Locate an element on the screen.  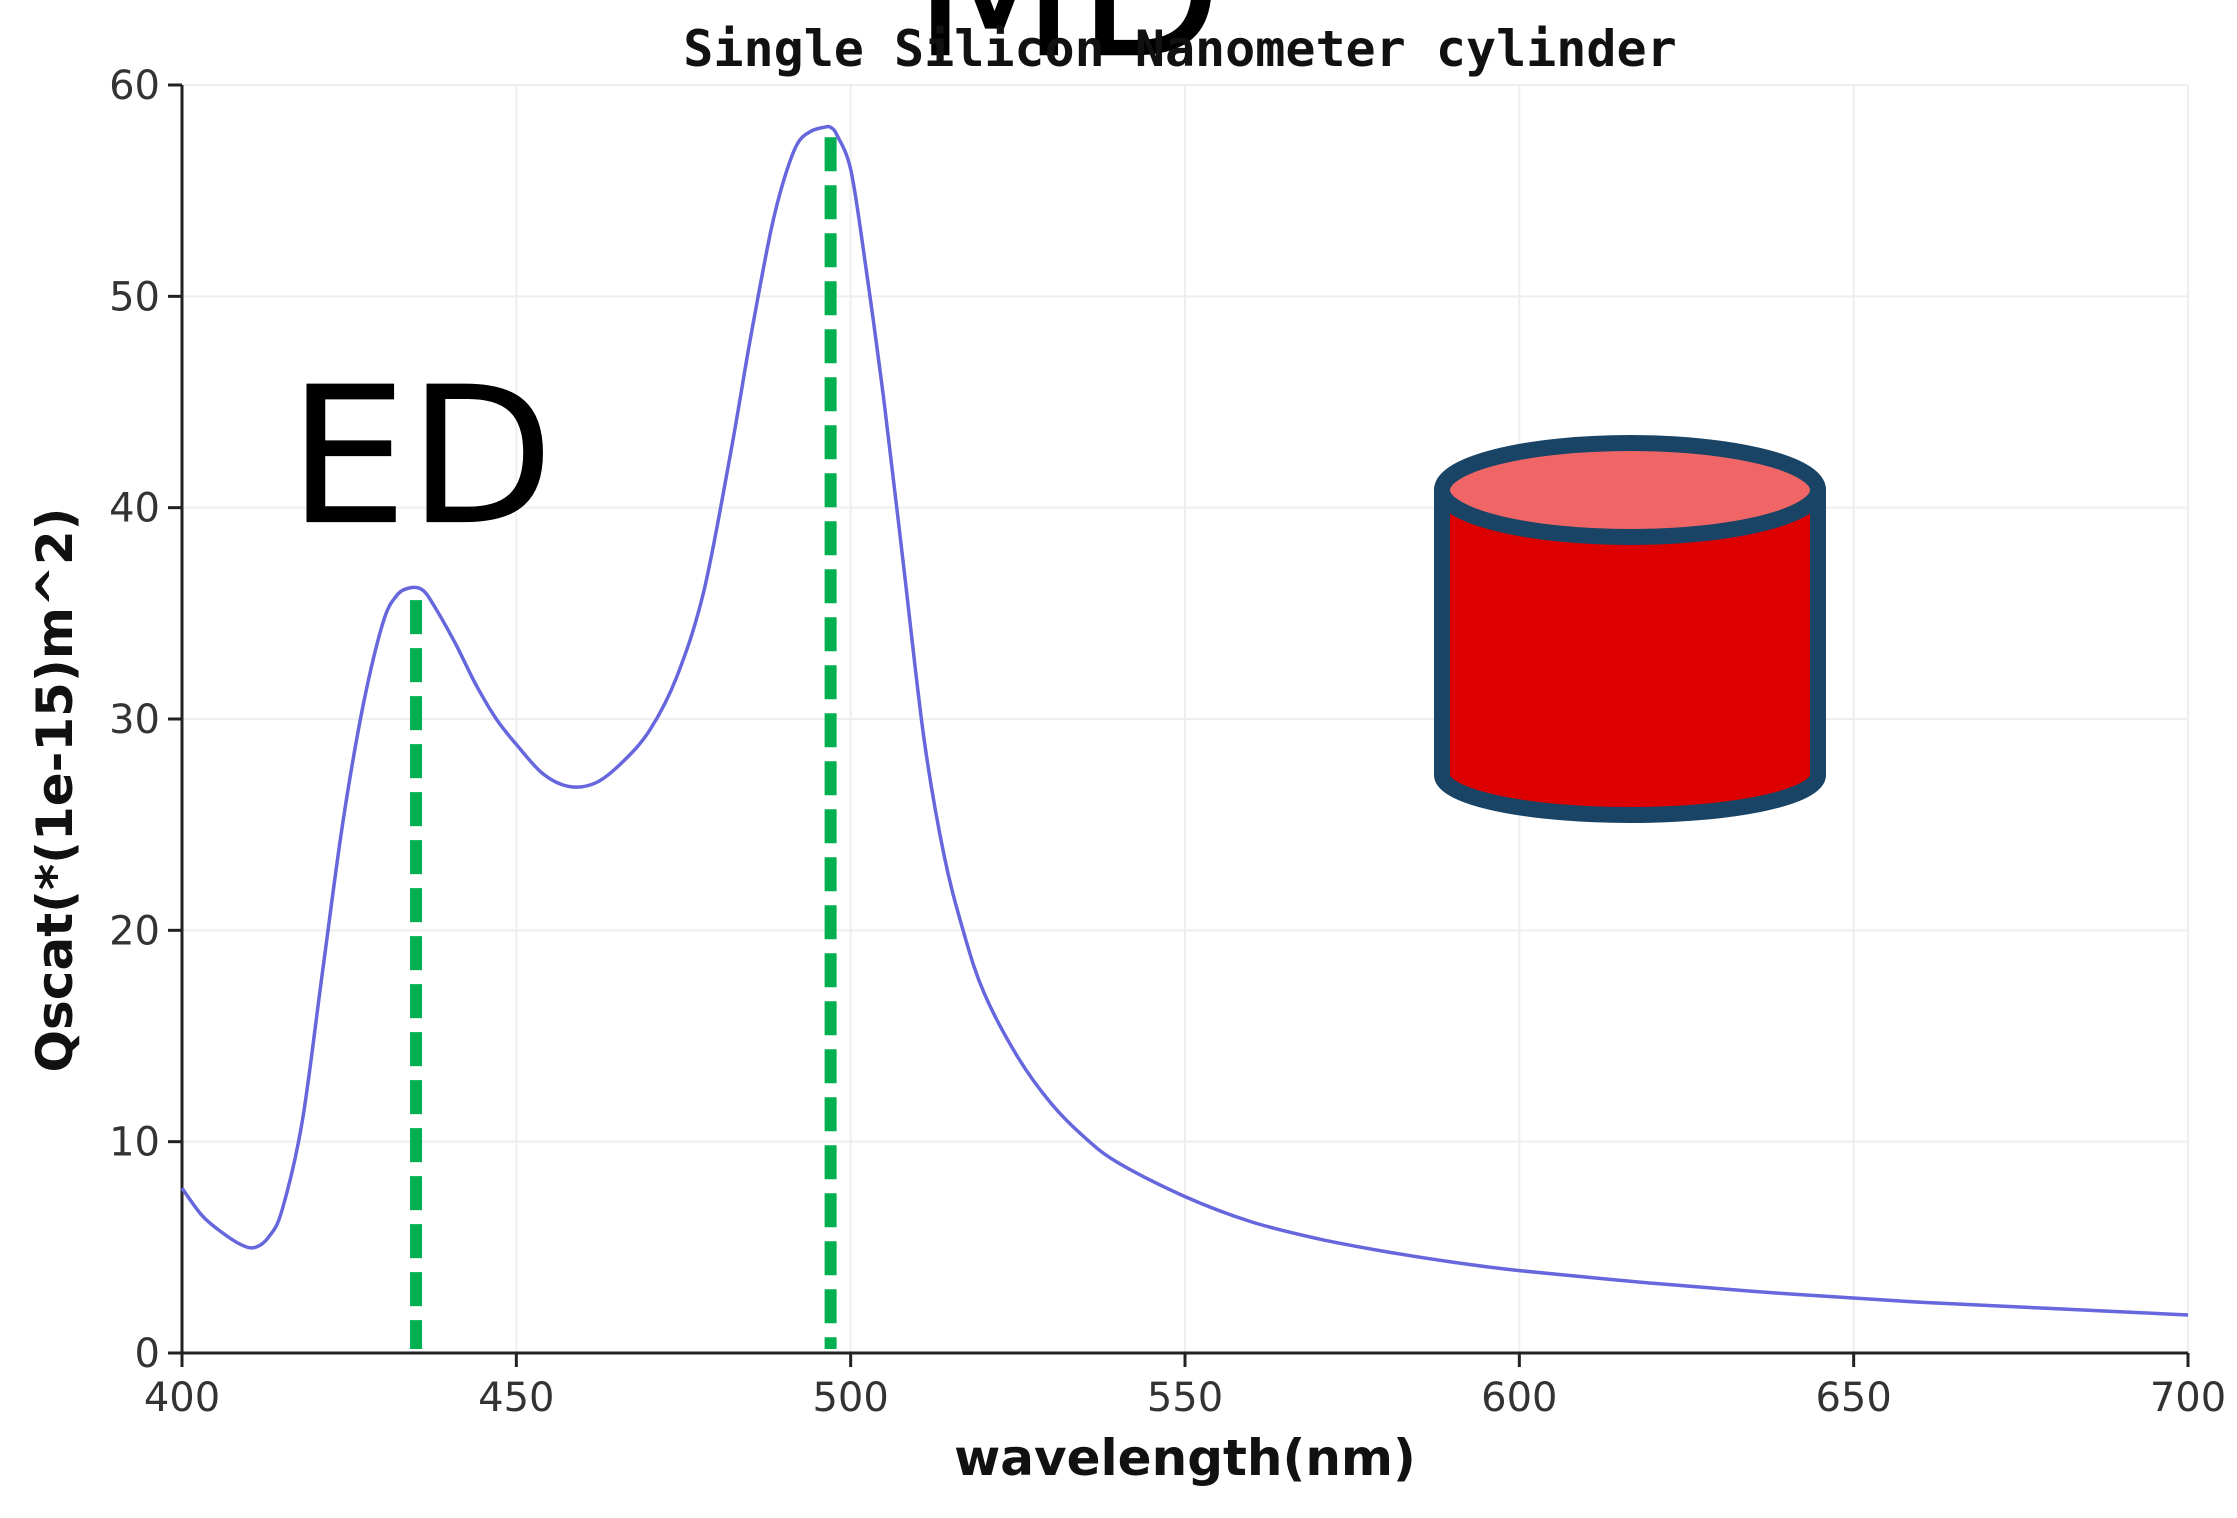
x-tick-label: 700 is located at coordinates (2188, 1398).